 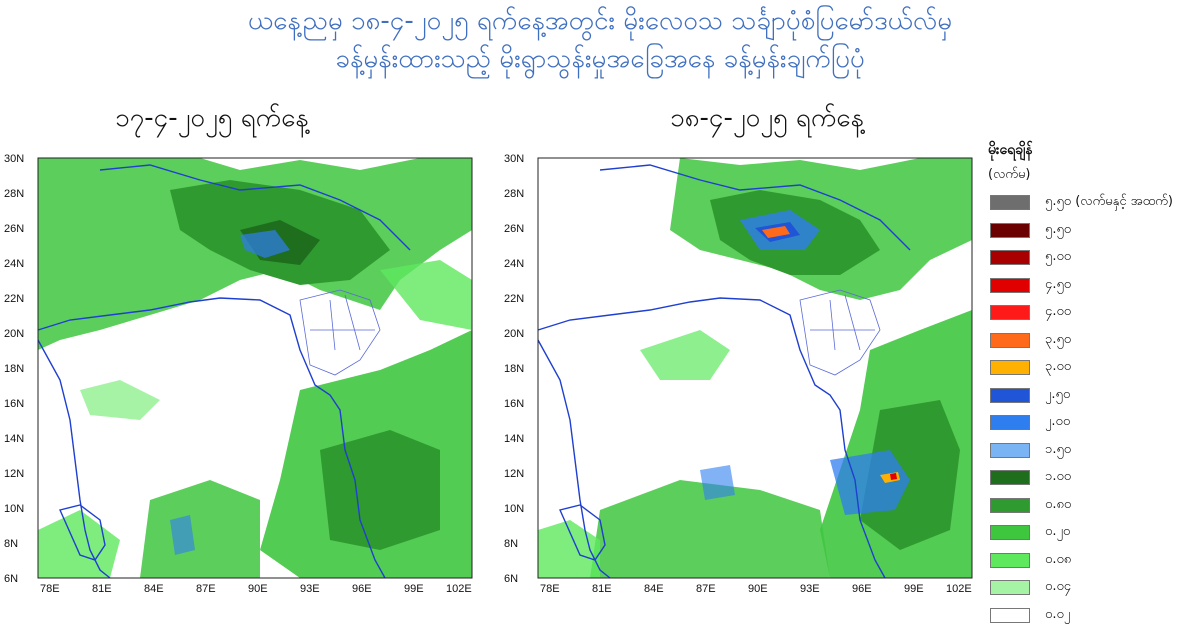 I want to click on legend-item: ၅.၀၀, so click(x=1095, y=257).